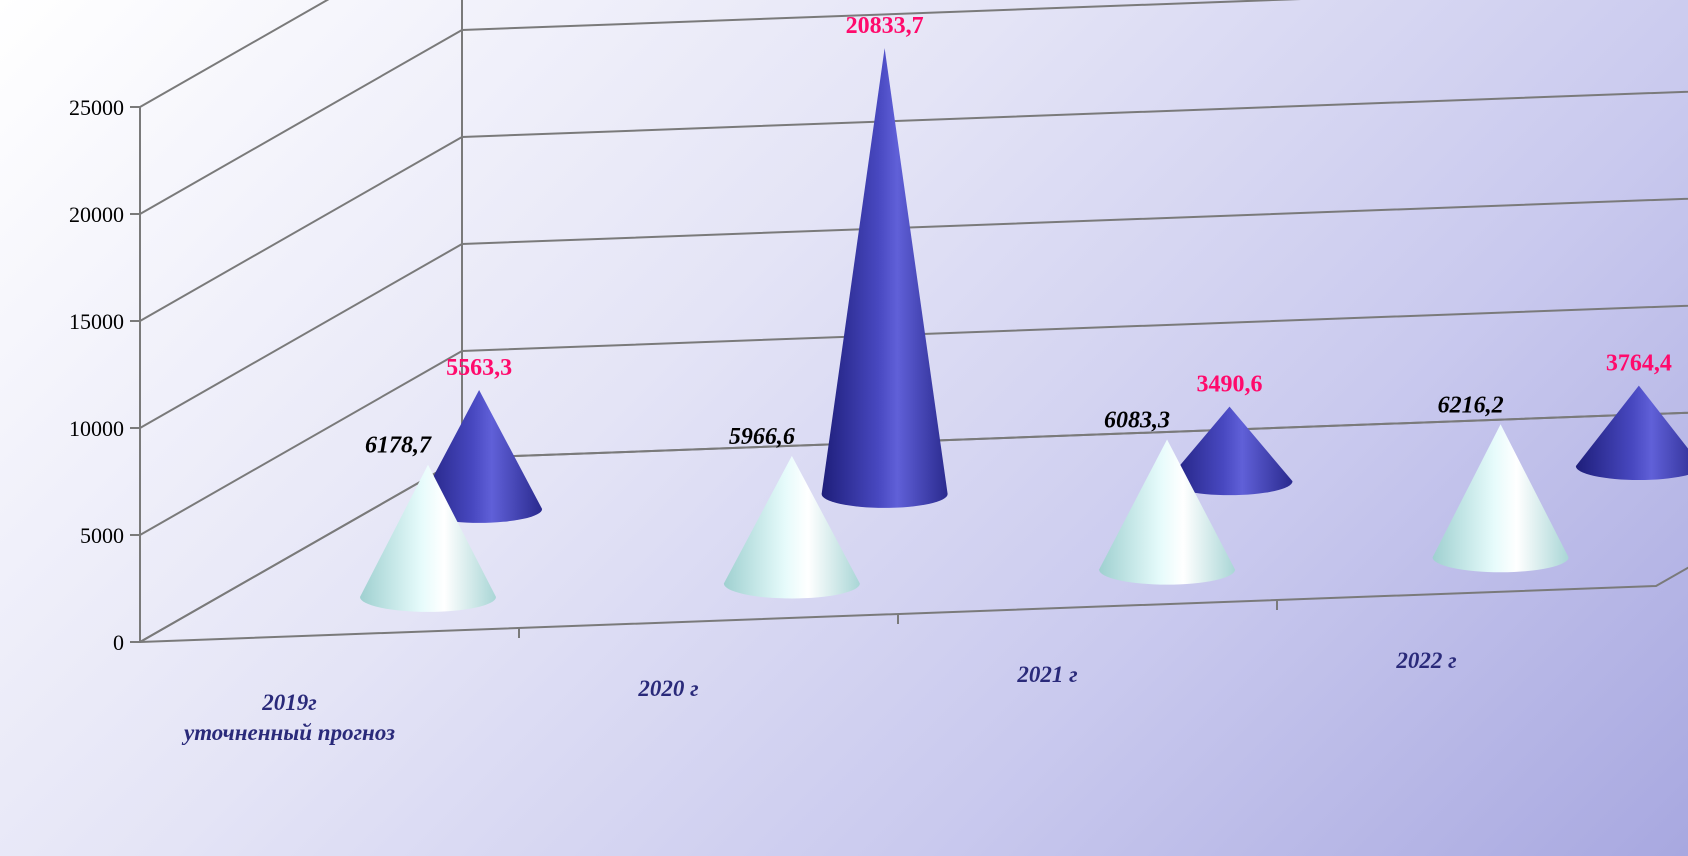 This screenshot has height=856, width=1688. I want to click on data-label: 6178,7, so click(398, 446).